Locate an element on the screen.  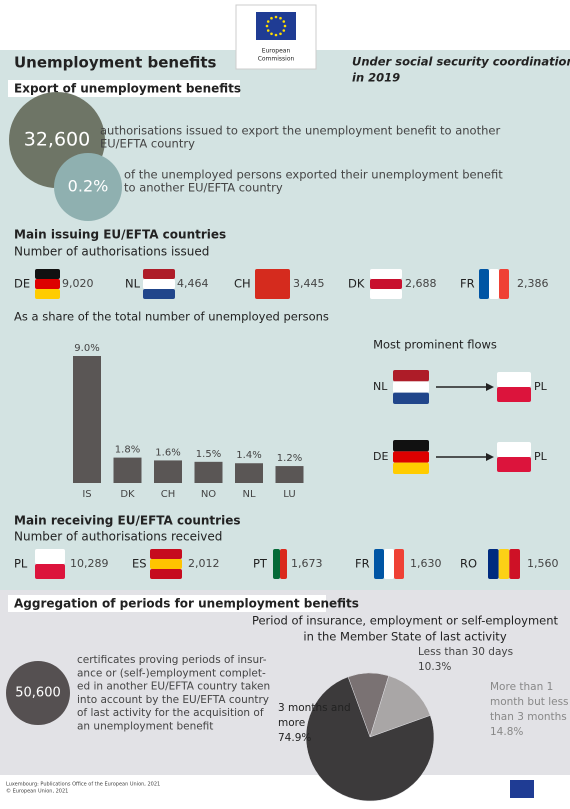
country-code: NL is located at coordinates (133, 284).